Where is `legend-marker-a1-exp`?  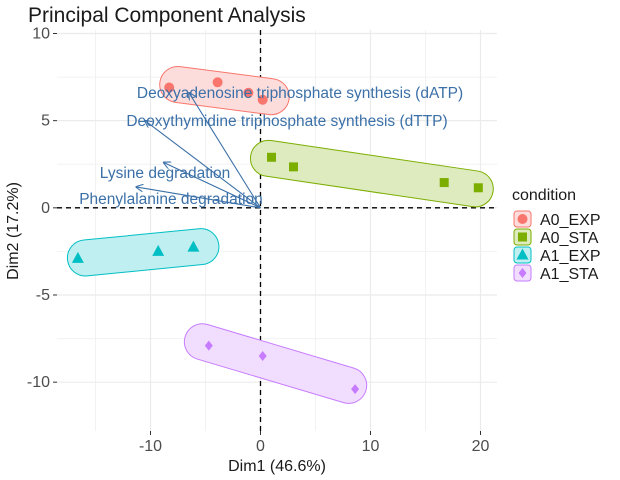 legend-marker-a1-exp is located at coordinates (522, 254).